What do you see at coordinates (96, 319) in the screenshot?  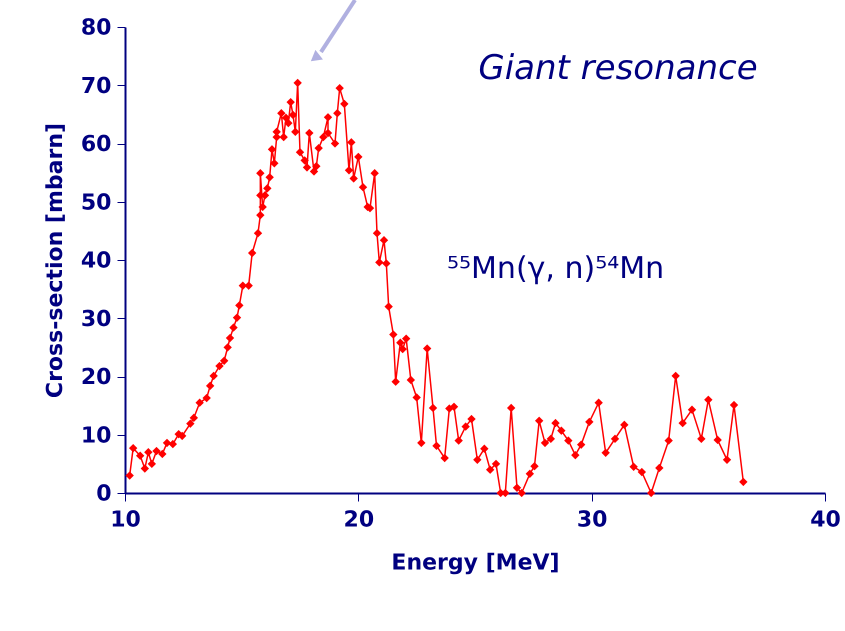 I see `y-tick-label: 30` at bounding box center [96, 319].